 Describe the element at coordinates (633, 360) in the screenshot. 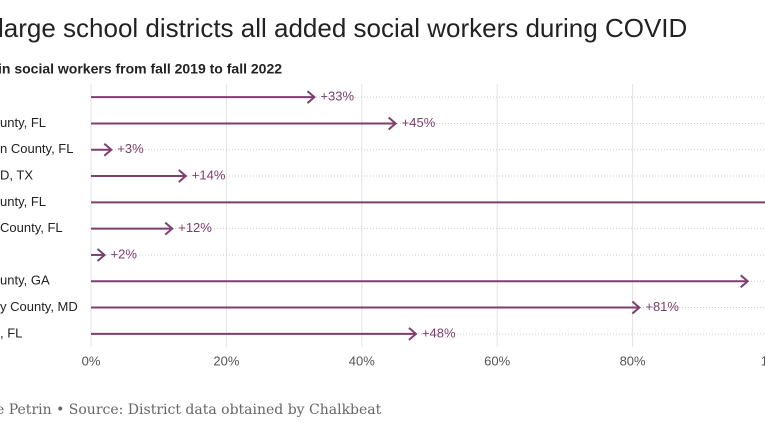

I see `x-tick-label: 80%` at that location.